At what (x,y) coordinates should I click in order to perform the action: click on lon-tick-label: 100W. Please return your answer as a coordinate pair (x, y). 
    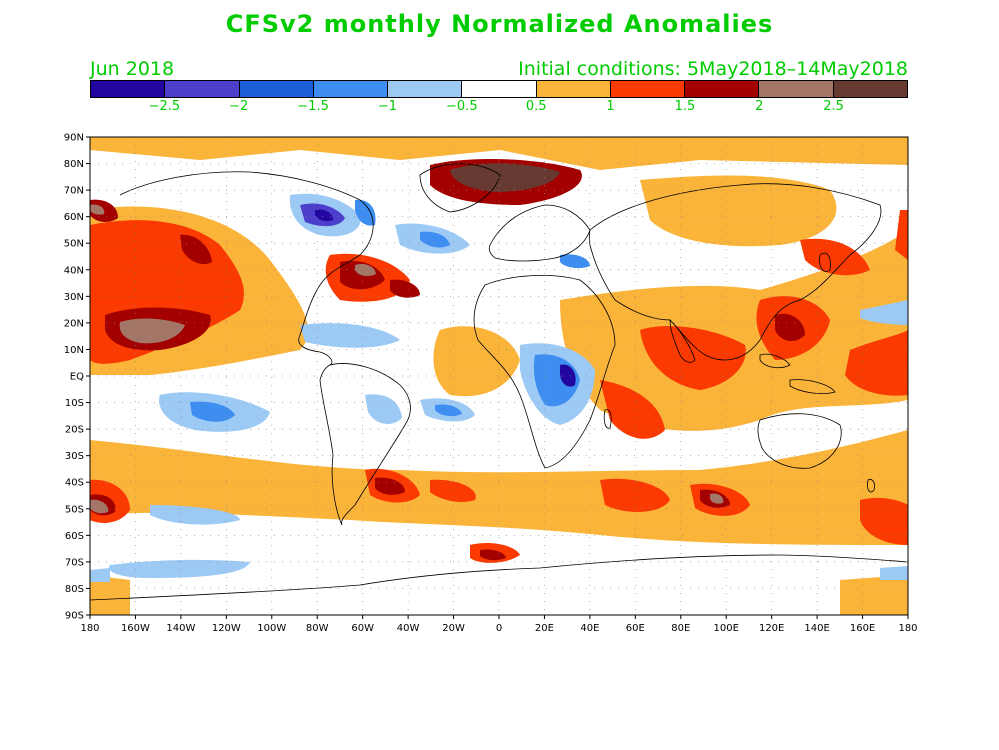
    Looking at the image, I should click on (271, 628).